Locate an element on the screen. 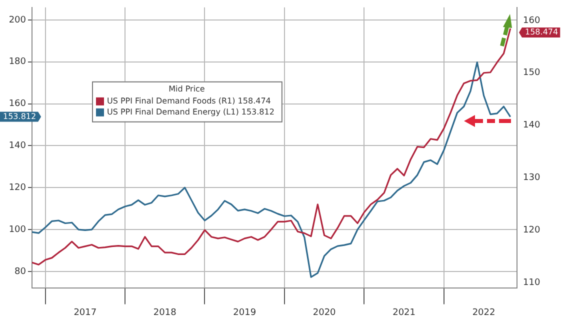 The width and height of the screenshot is (561, 321). legend-label: US PPI Final Demand Energy (L1) 153.812 is located at coordinates (190, 111).